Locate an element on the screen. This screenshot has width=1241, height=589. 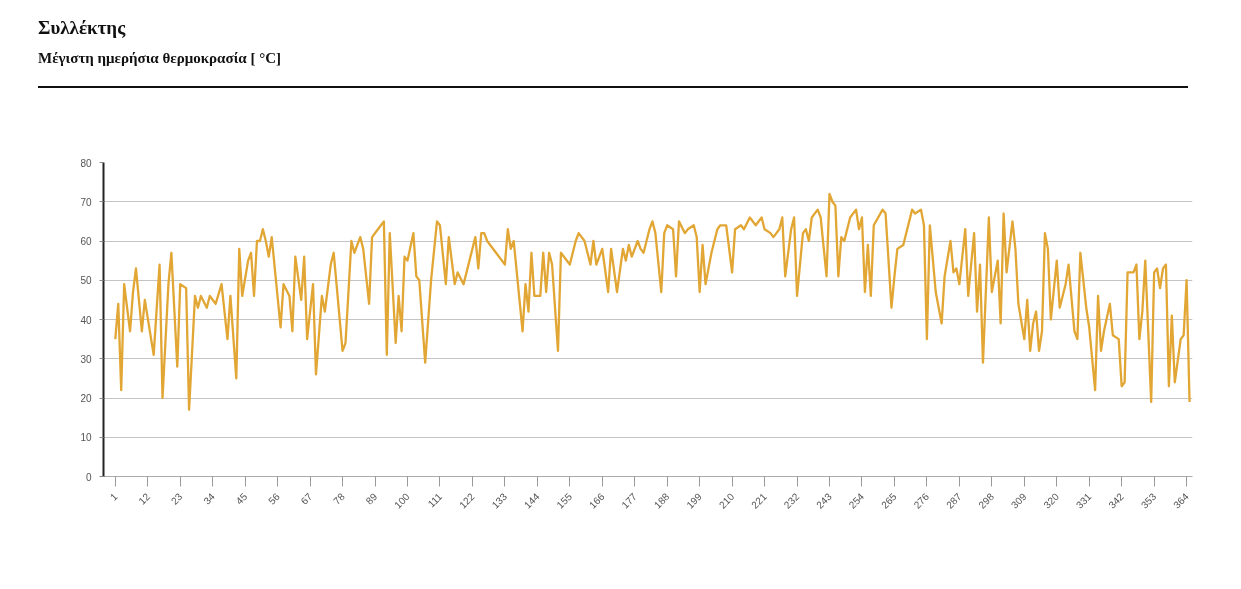
x-tick-label: 89 is located at coordinates (371, 498).